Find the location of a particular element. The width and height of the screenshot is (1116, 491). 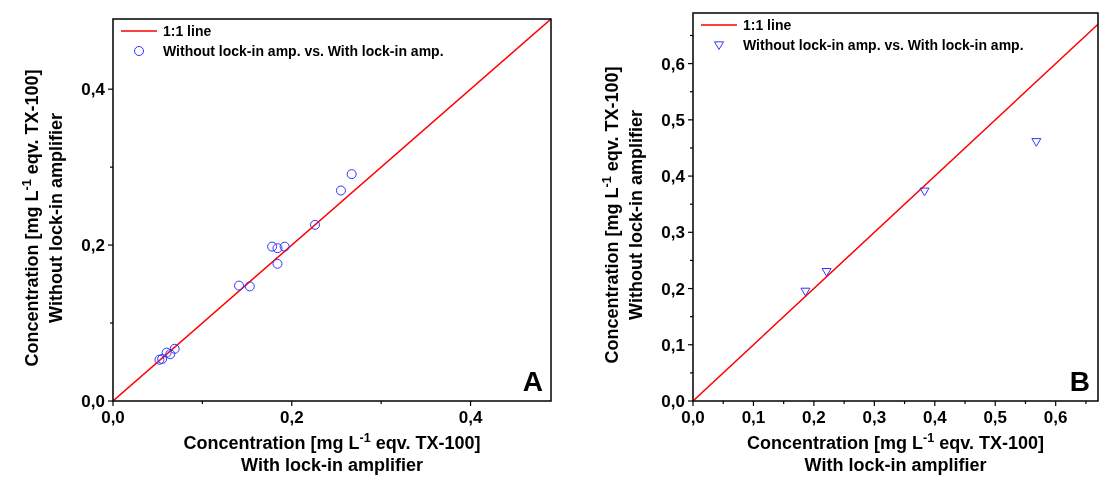

x-tick-label: 0,3 is located at coordinates (874, 417).